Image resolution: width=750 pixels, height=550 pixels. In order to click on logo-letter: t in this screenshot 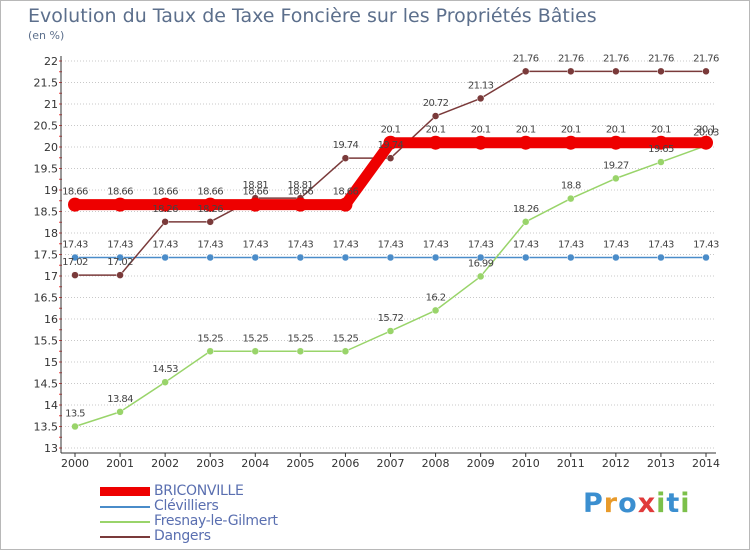, I will do `click(673, 503)`.